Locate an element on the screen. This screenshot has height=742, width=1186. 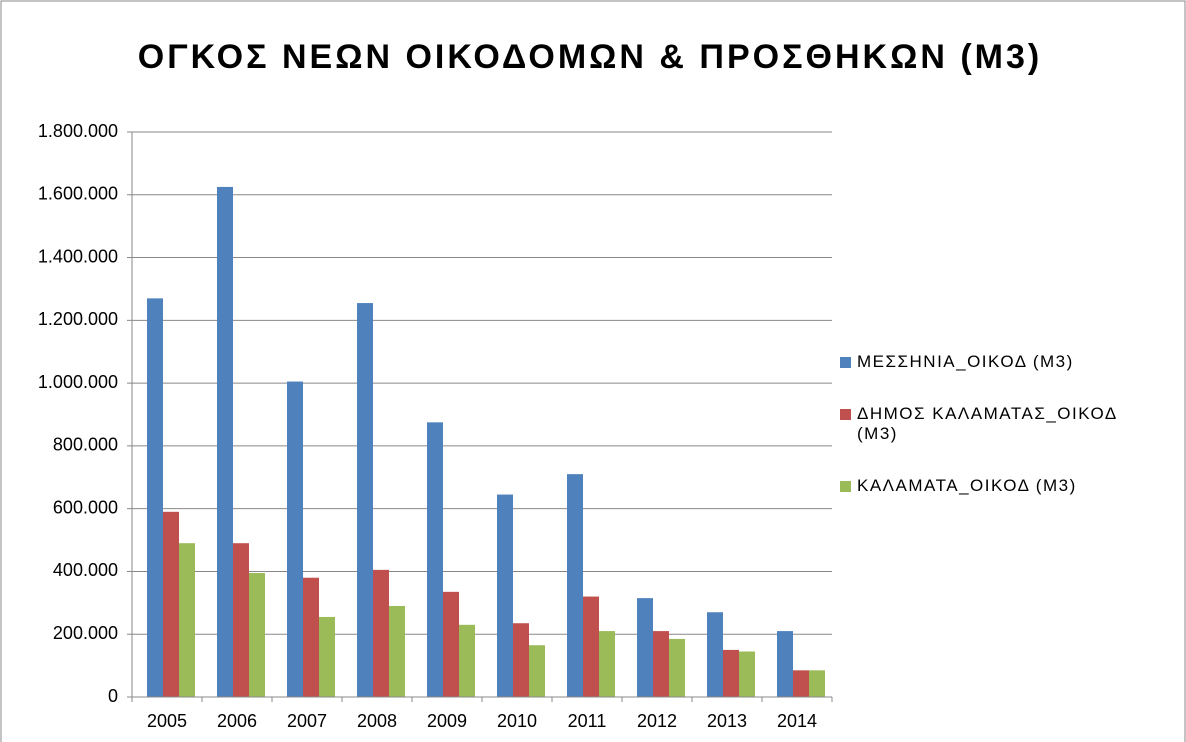
x-tick-label: 2010 is located at coordinates (517, 721).